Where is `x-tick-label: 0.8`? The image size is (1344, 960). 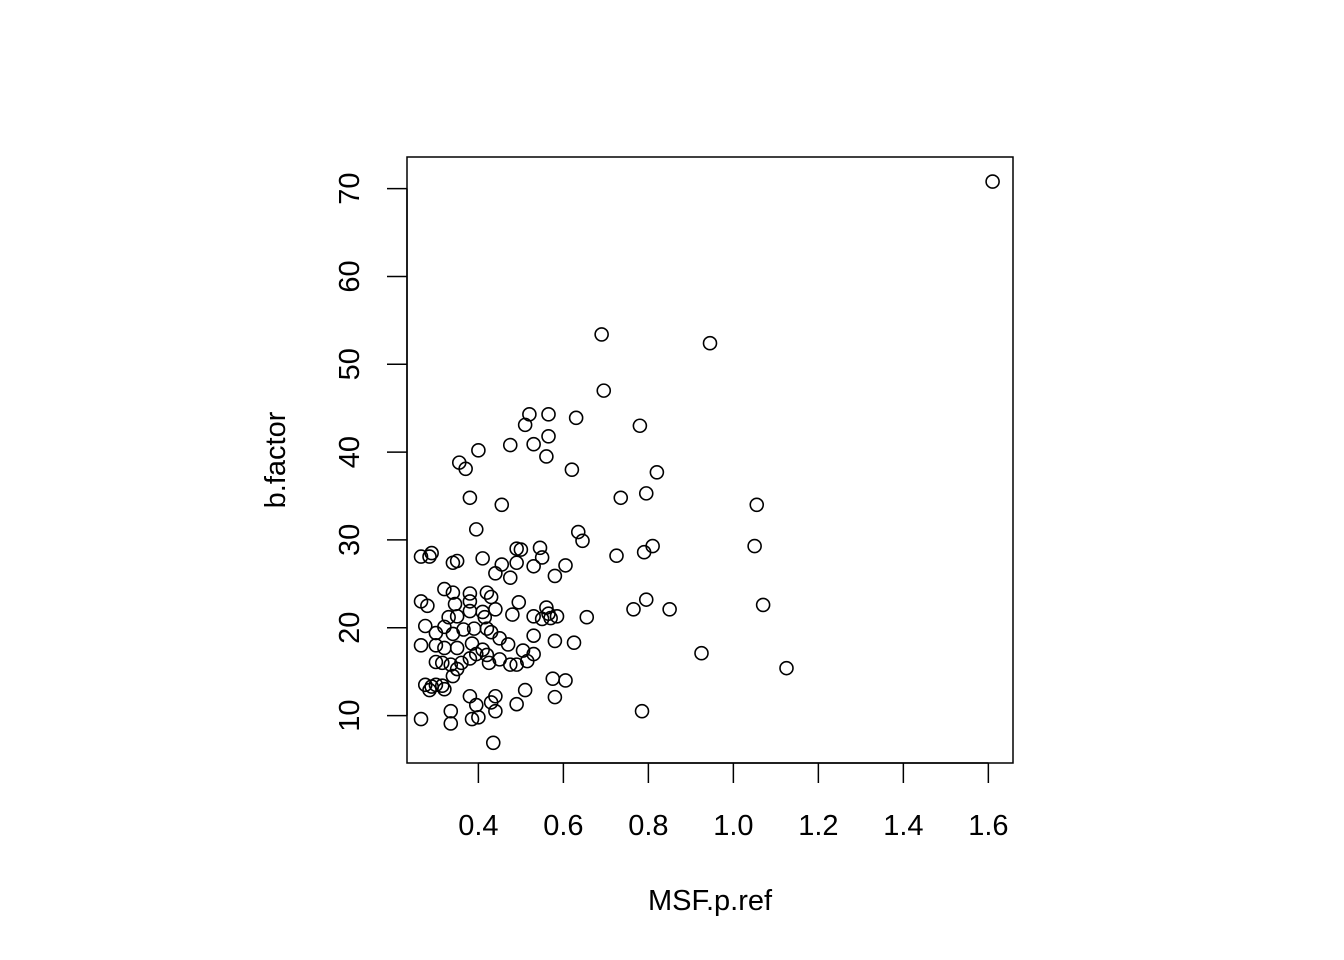
x-tick-label: 0.8 is located at coordinates (648, 826).